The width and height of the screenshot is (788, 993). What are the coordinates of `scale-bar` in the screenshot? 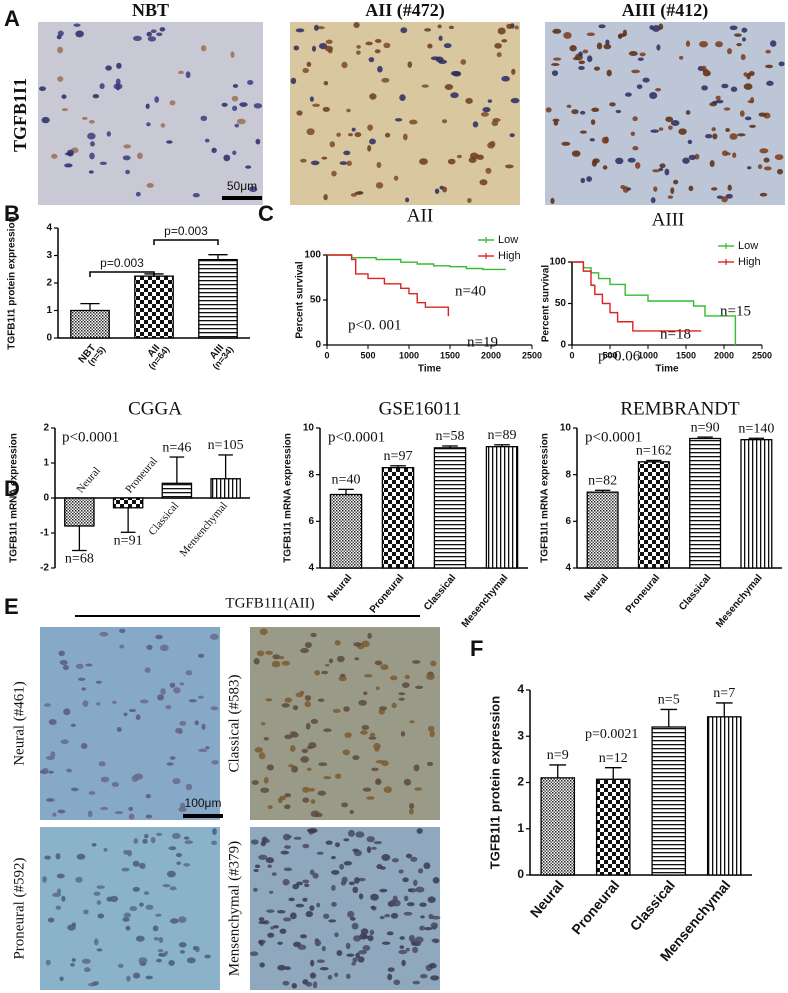 It's located at (242, 198).